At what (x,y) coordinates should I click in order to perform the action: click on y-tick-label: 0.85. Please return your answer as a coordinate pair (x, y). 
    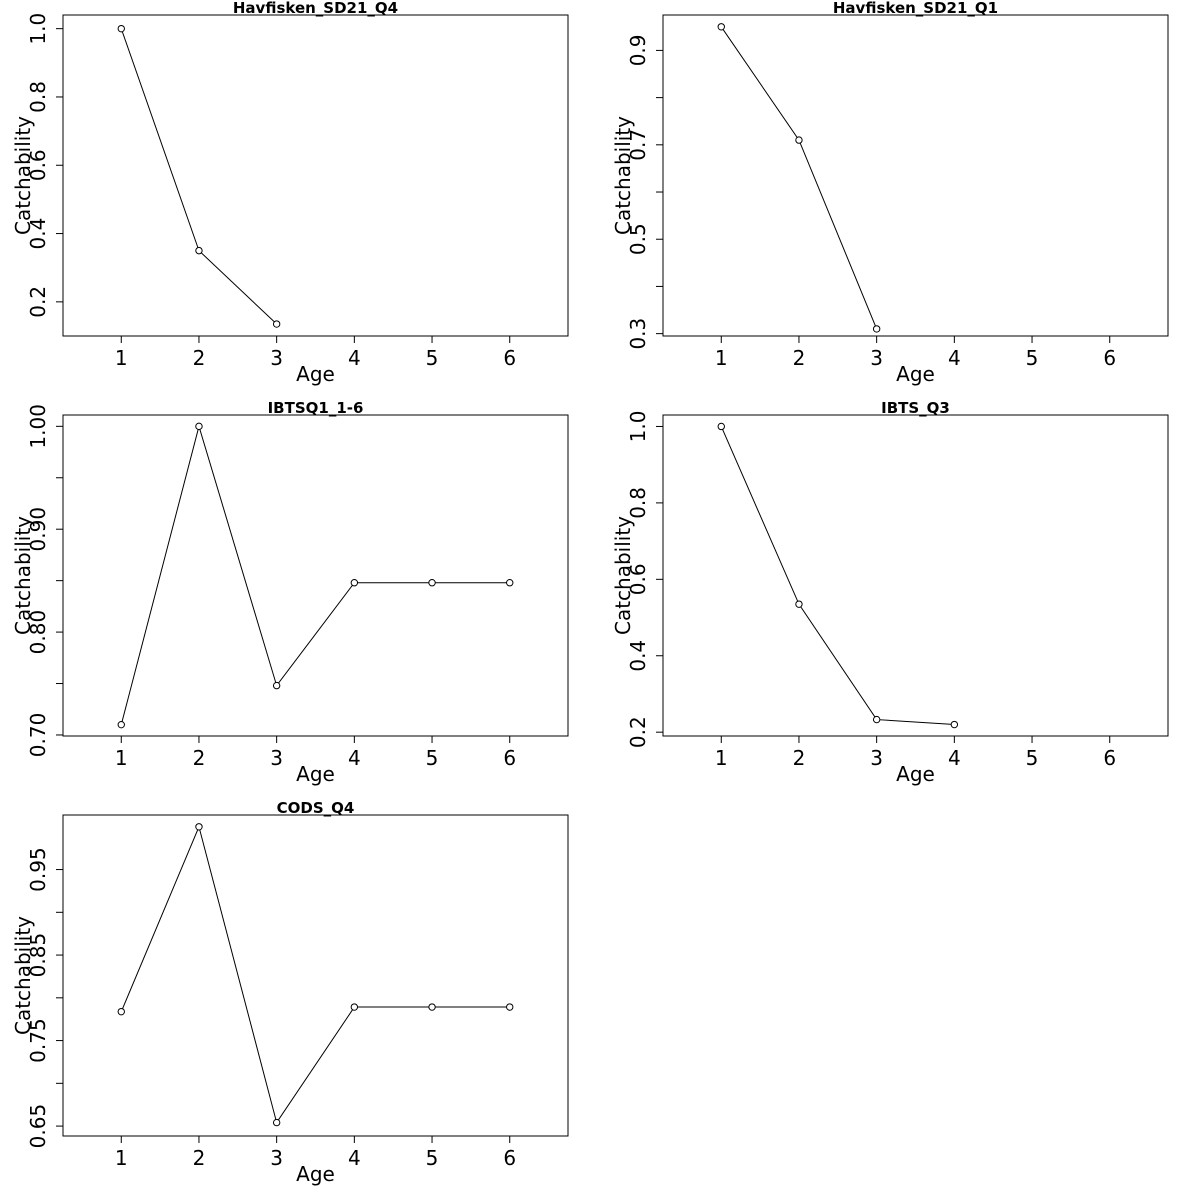
    Looking at the image, I should click on (38, 955).